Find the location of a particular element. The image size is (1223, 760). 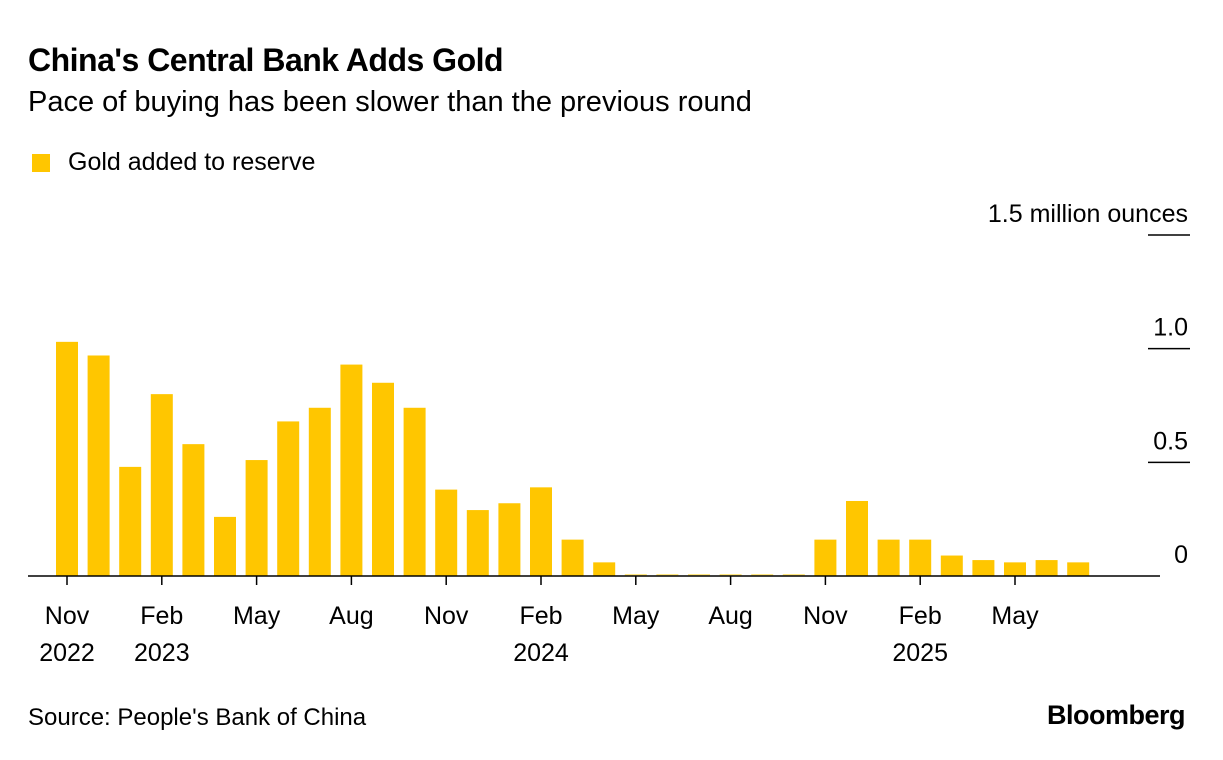

legend-swatch is located at coordinates (41, 162).